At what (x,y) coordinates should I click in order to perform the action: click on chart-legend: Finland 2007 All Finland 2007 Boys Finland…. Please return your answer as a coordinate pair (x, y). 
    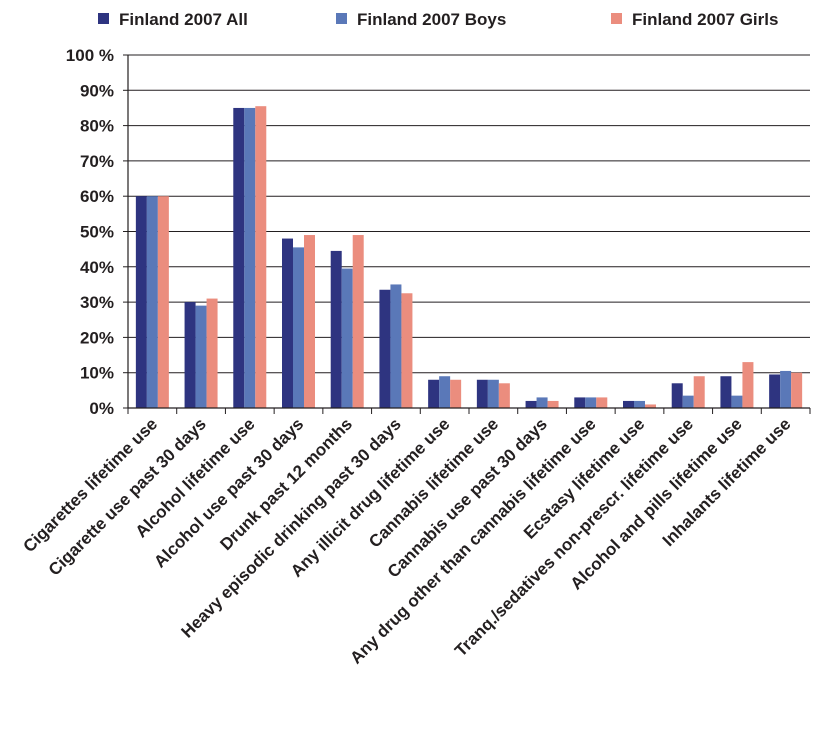
    Looking at the image, I should click on (438, 19).